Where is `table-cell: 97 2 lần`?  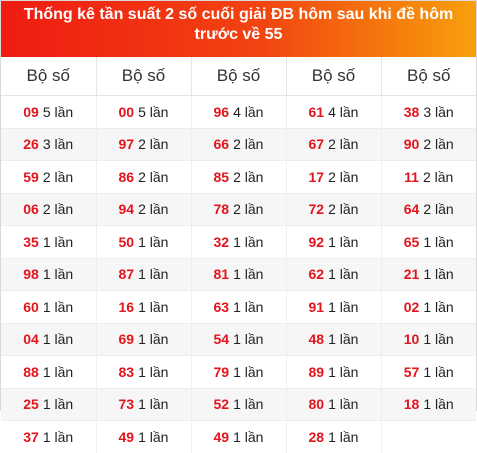
table-cell: 97 2 lần is located at coordinates (143, 144).